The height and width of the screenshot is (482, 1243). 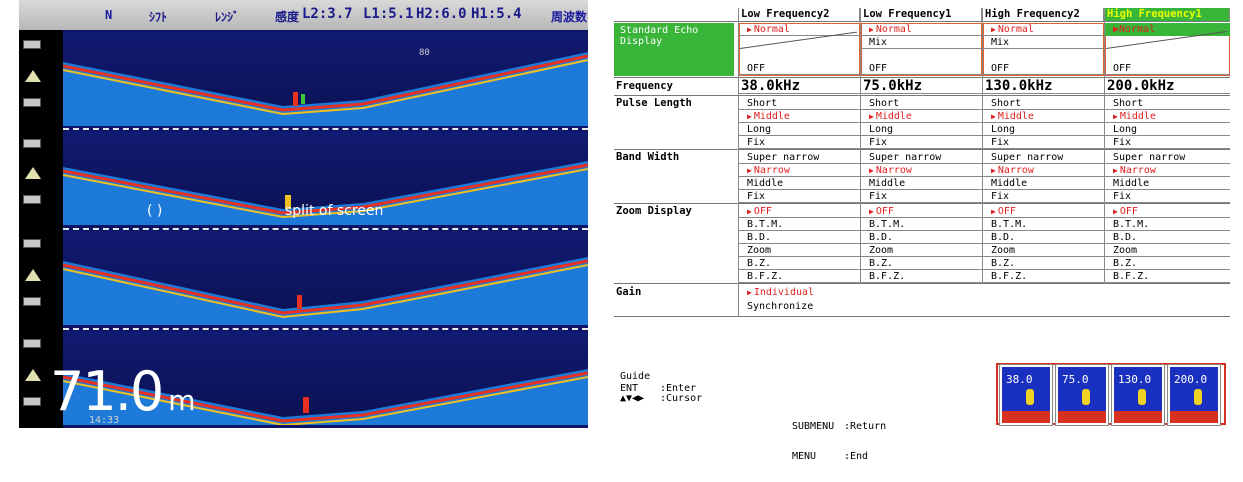 I want to click on std-echo-col2, so click(x=921, y=49).